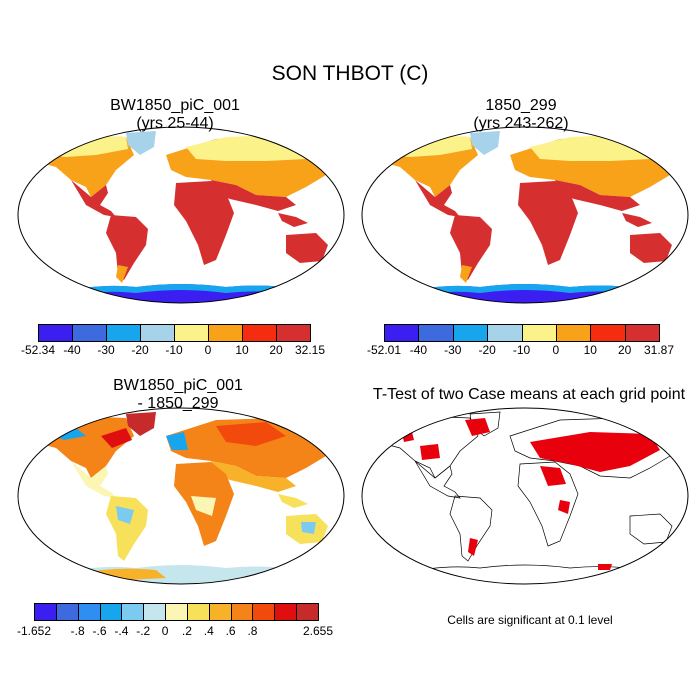  Describe the element at coordinates (38, 350) in the screenshot. I see `colorbar-tick-label: -52.34` at that location.